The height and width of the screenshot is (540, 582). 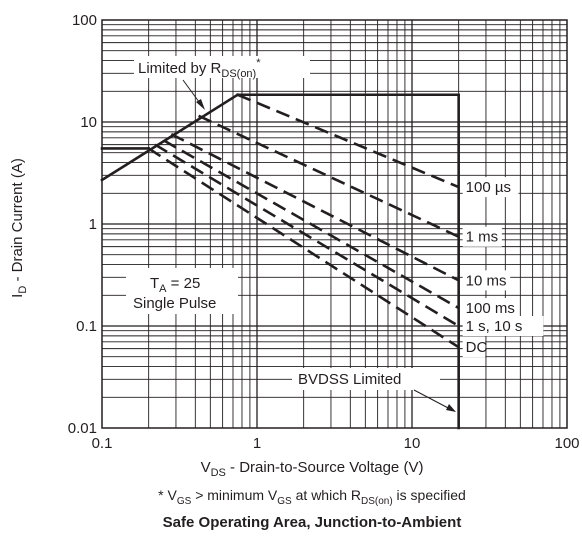 I want to click on bvdss-annotation: BVDSS Limited, so click(x=374, y=390).